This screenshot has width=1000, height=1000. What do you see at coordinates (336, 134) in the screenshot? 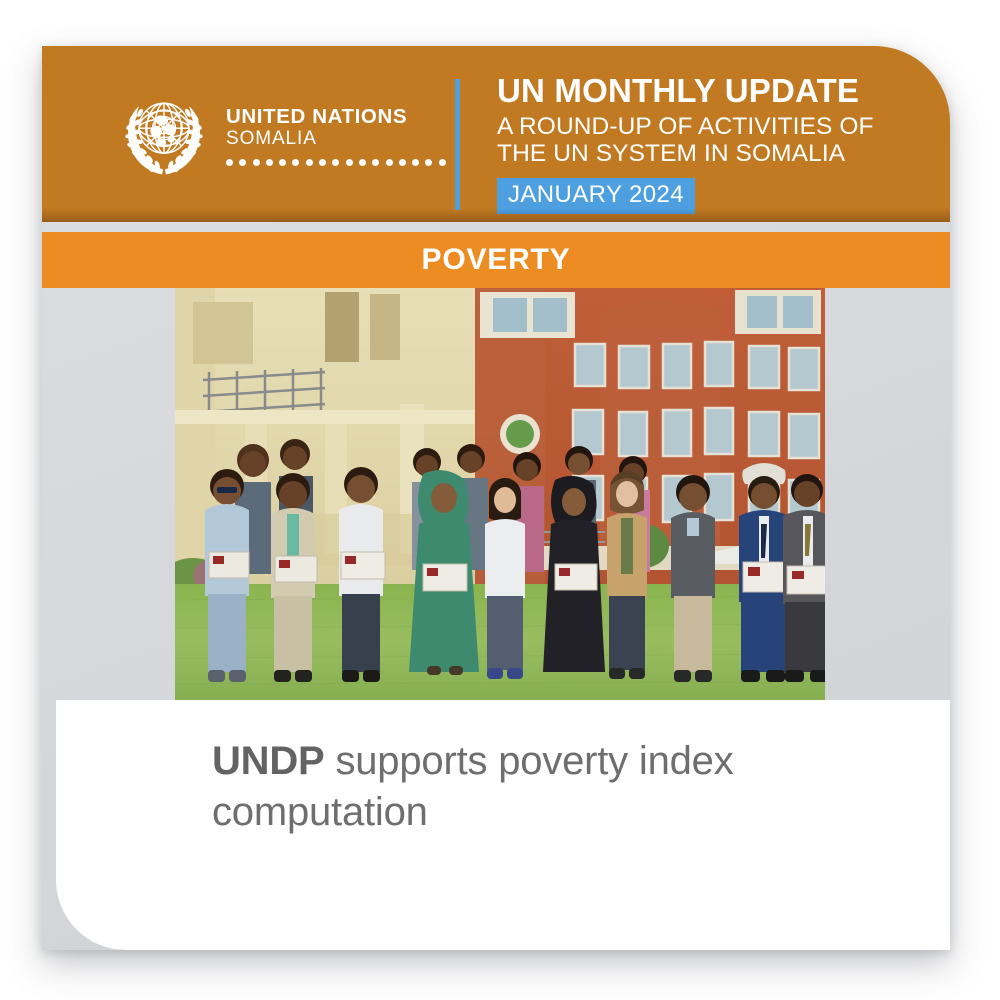
I see `logo-wordmark: UNITED NATIONS SOMALIA` at bounding box center [336, 134].